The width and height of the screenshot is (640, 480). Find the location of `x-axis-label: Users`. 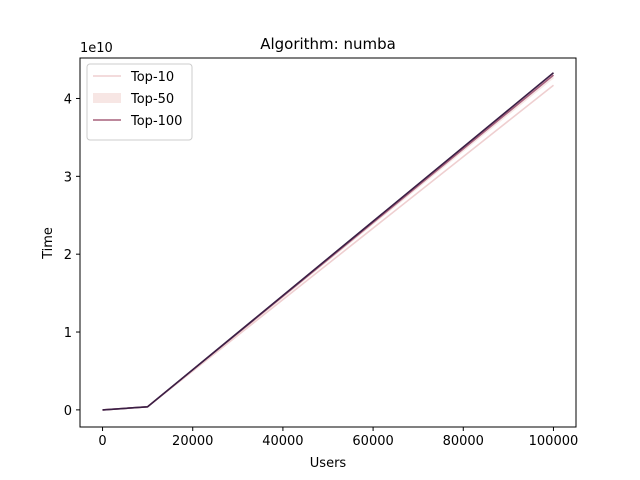

x-axis-label: Users is located at coordinates (328, 463).